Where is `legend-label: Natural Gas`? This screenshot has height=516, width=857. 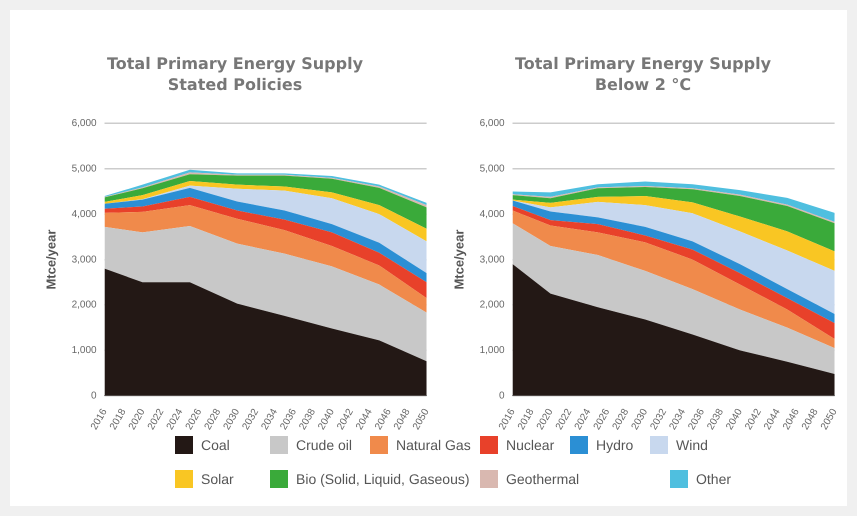
legend-label: Natural Gas is located at coordinates (433, 445).